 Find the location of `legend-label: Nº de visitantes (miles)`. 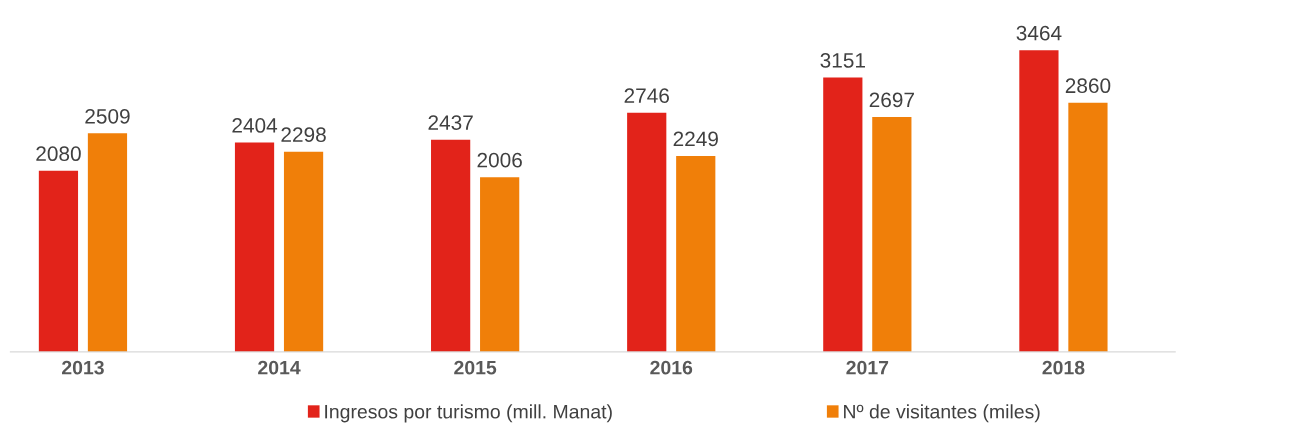

legend-label: Nº de visitantes (miles) is located at coordinates (942, 413).